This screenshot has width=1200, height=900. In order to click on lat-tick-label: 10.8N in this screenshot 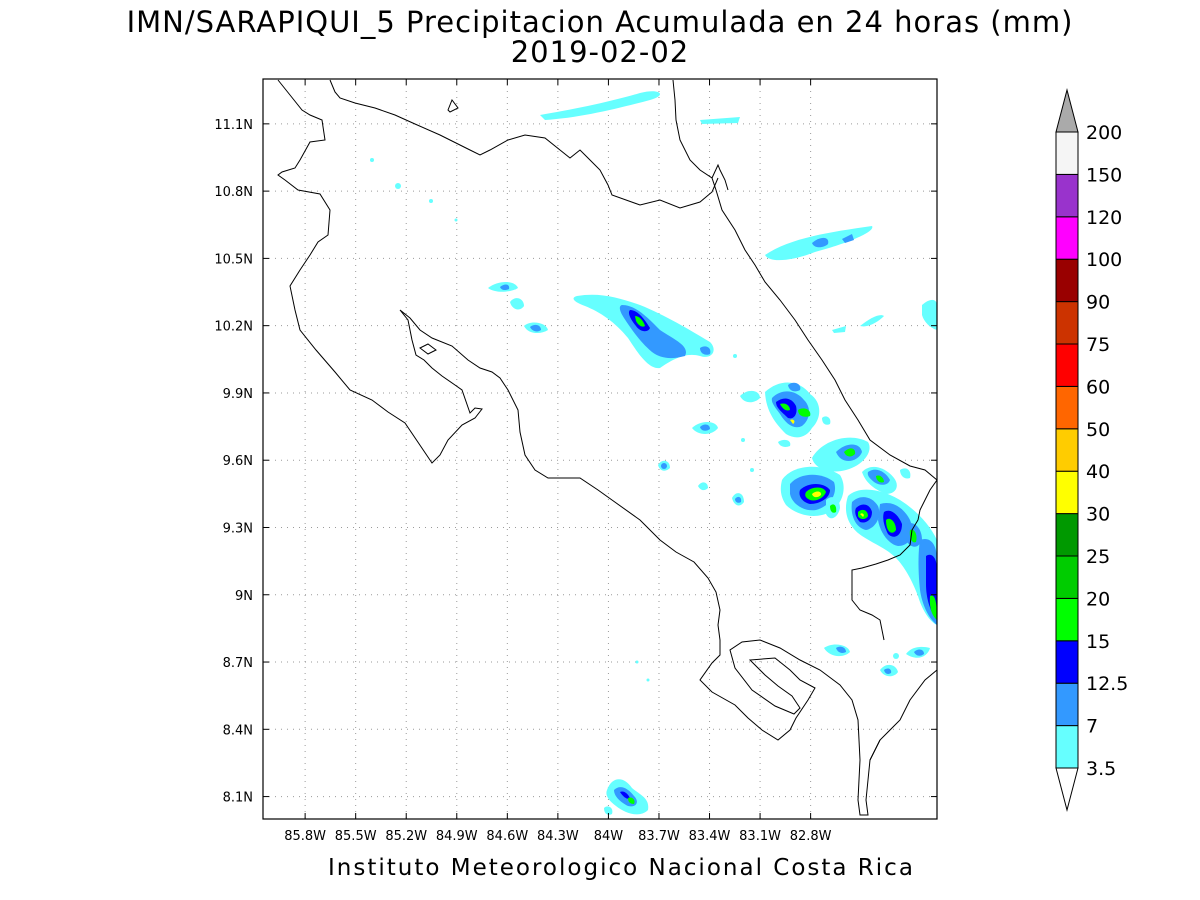, I will do `click(233, 192)`.